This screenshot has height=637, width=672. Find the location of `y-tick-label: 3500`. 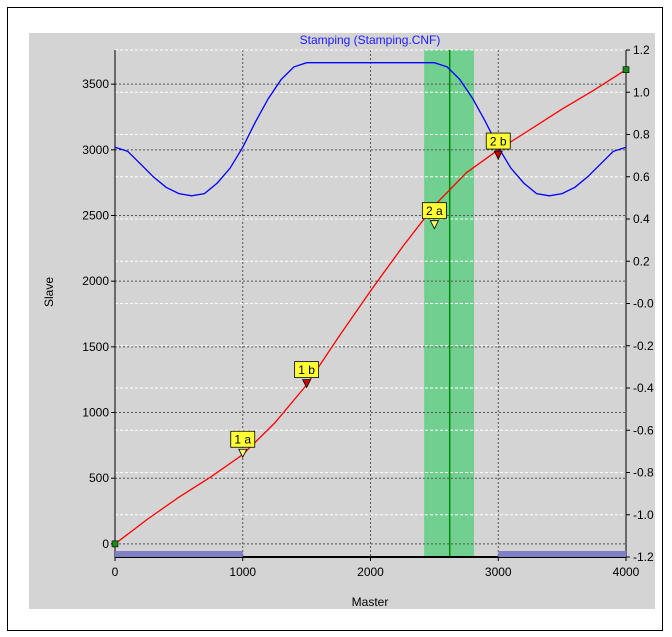

y-tick-label: 3500 is located at coordinates (95, 84).